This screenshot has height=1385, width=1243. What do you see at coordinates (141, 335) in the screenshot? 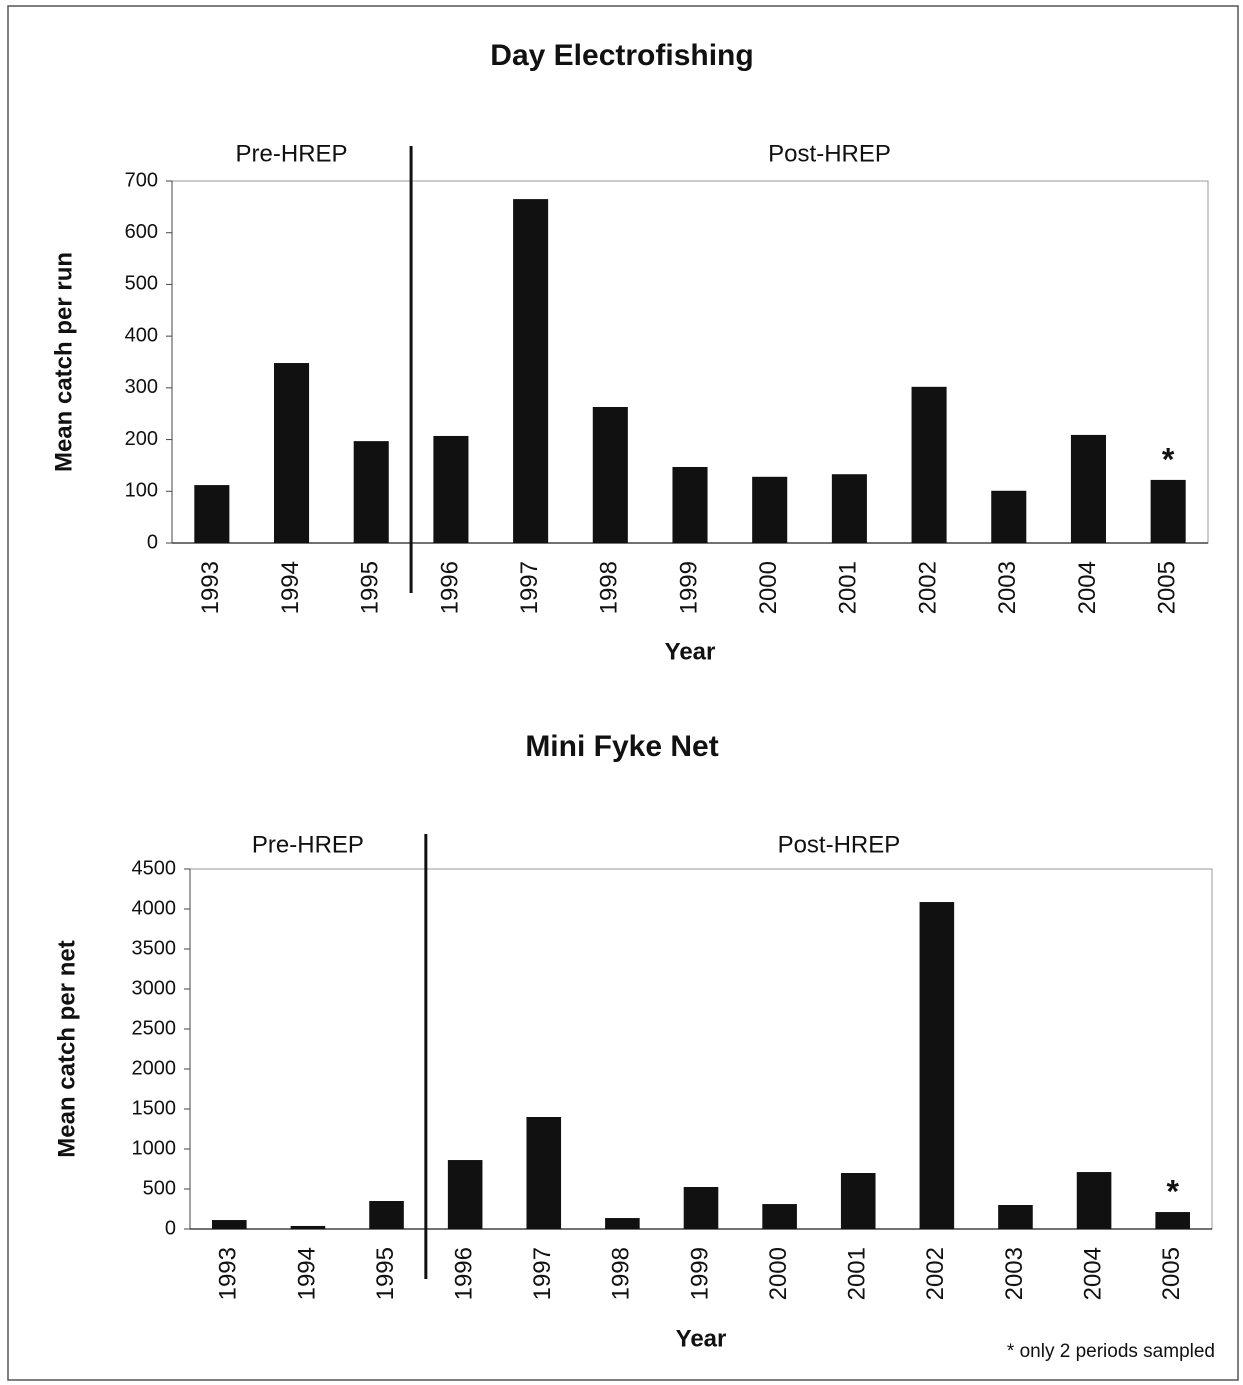
I see `y-tick-label: 400` at bounding box center [141, 335].